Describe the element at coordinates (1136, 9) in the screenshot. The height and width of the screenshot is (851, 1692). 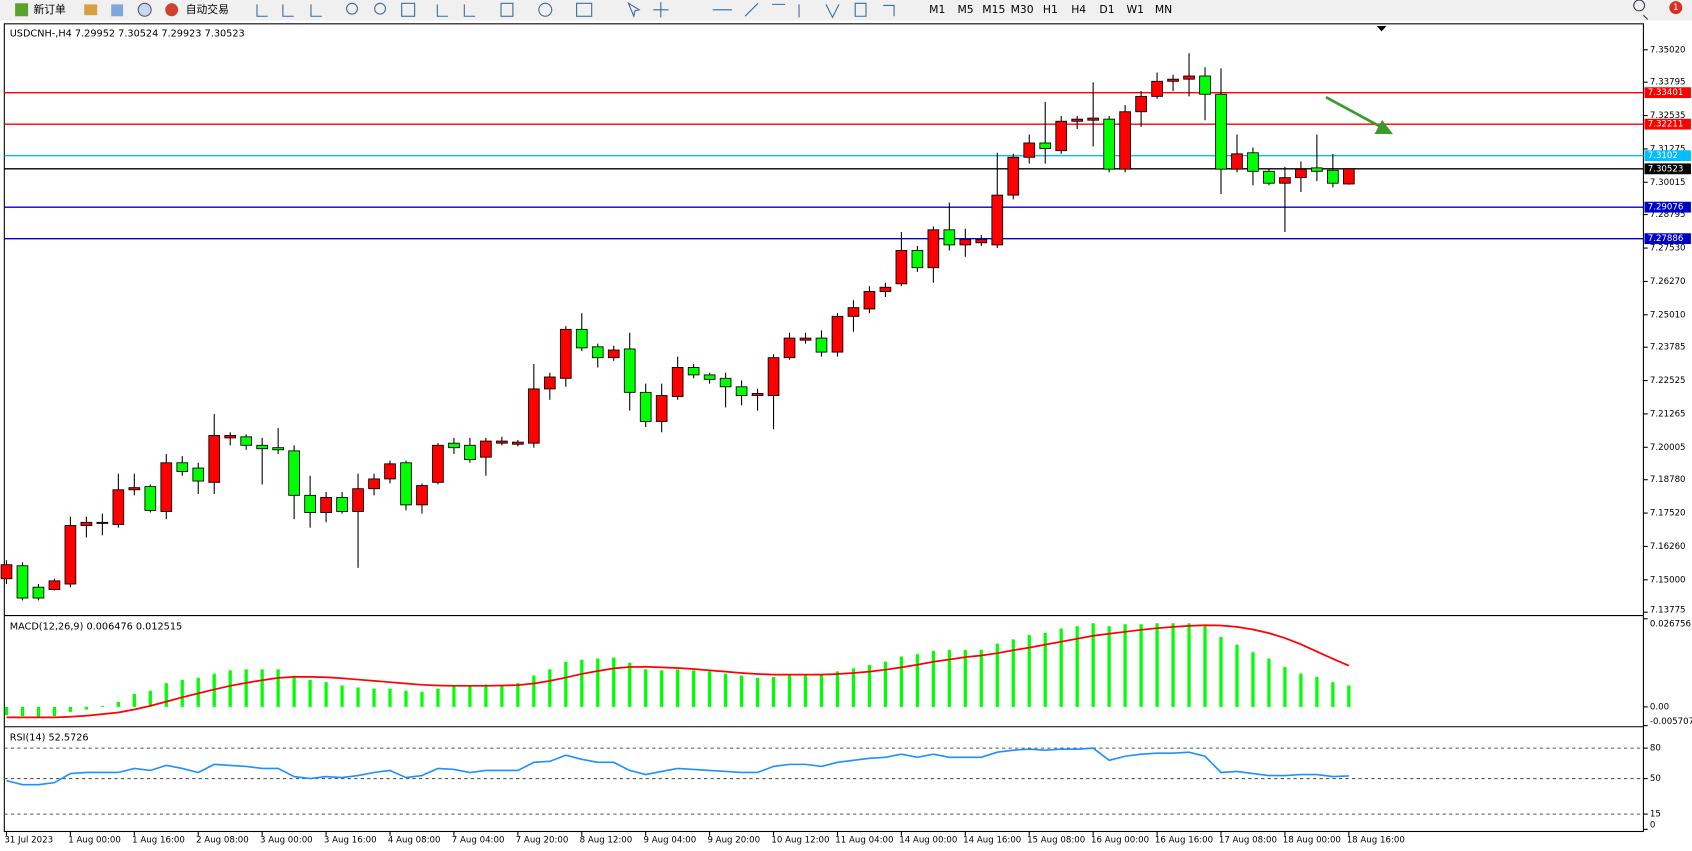
I see `timeframe-button: W1` at that location.